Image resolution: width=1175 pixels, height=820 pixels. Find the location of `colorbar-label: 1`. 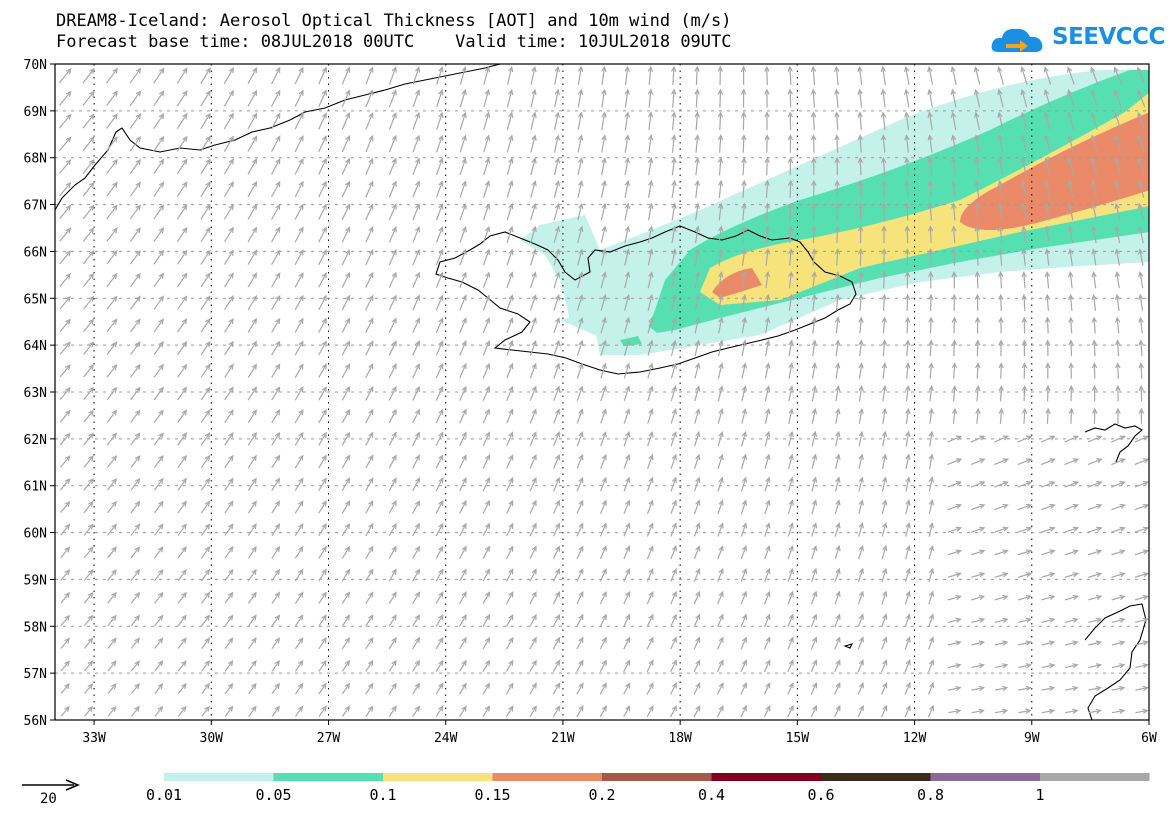

colorbar-label: 1 is located at coordinates (1039, 795).